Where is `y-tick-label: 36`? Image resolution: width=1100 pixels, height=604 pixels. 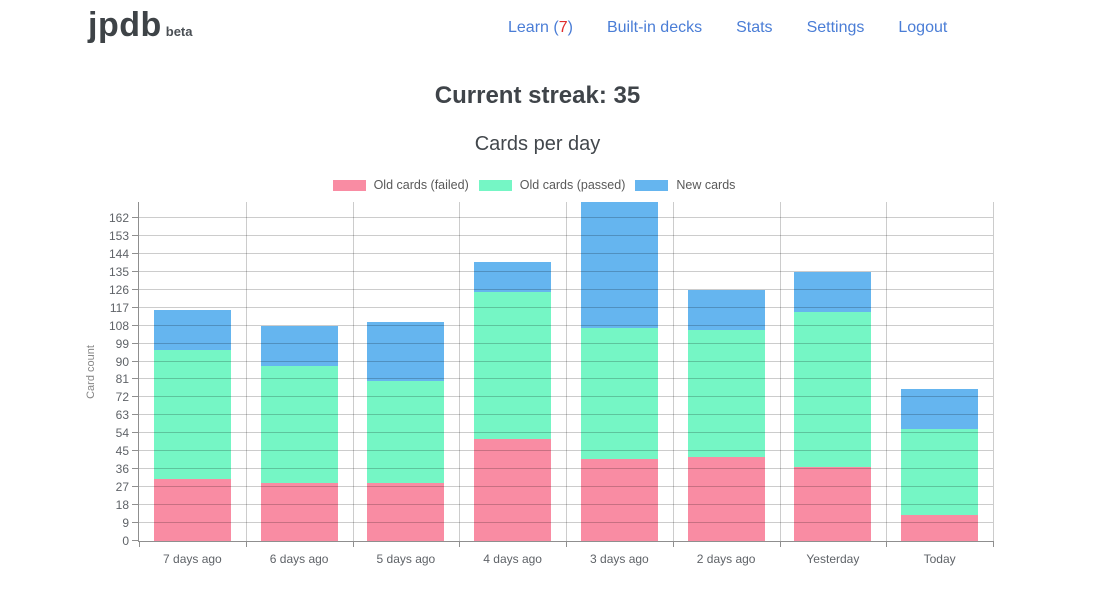 y-tick-label: 36 is located at coordinates (122, 469).